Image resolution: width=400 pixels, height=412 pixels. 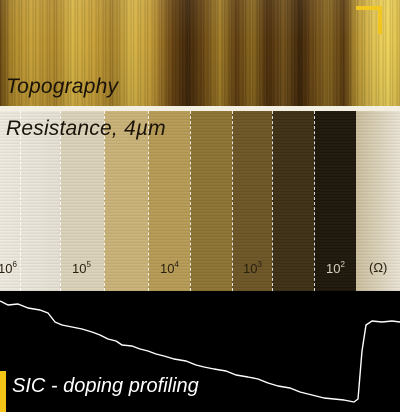 I want to click on unit-label: (Ω), so click(x=378, y=267).